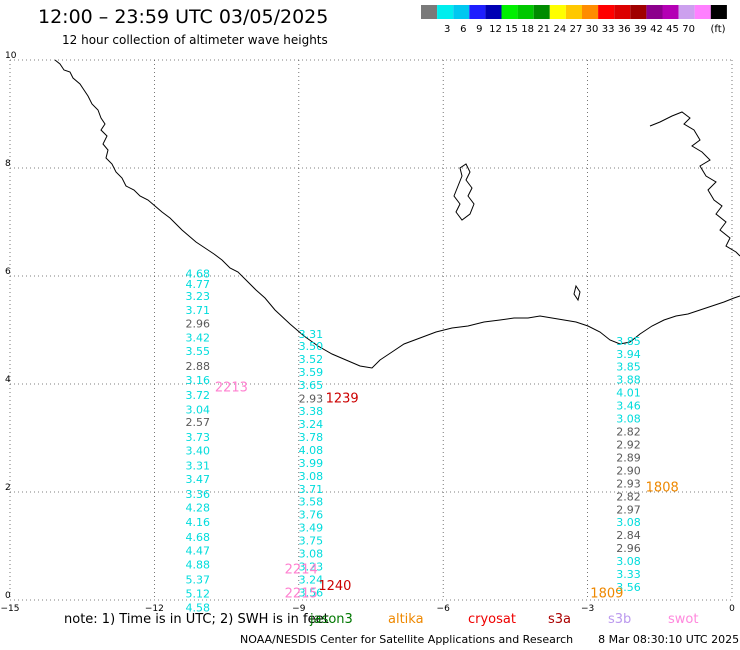 This screenshot has width=740, height=650. I want to click on colorbar-label: 24, so click(559, 29).